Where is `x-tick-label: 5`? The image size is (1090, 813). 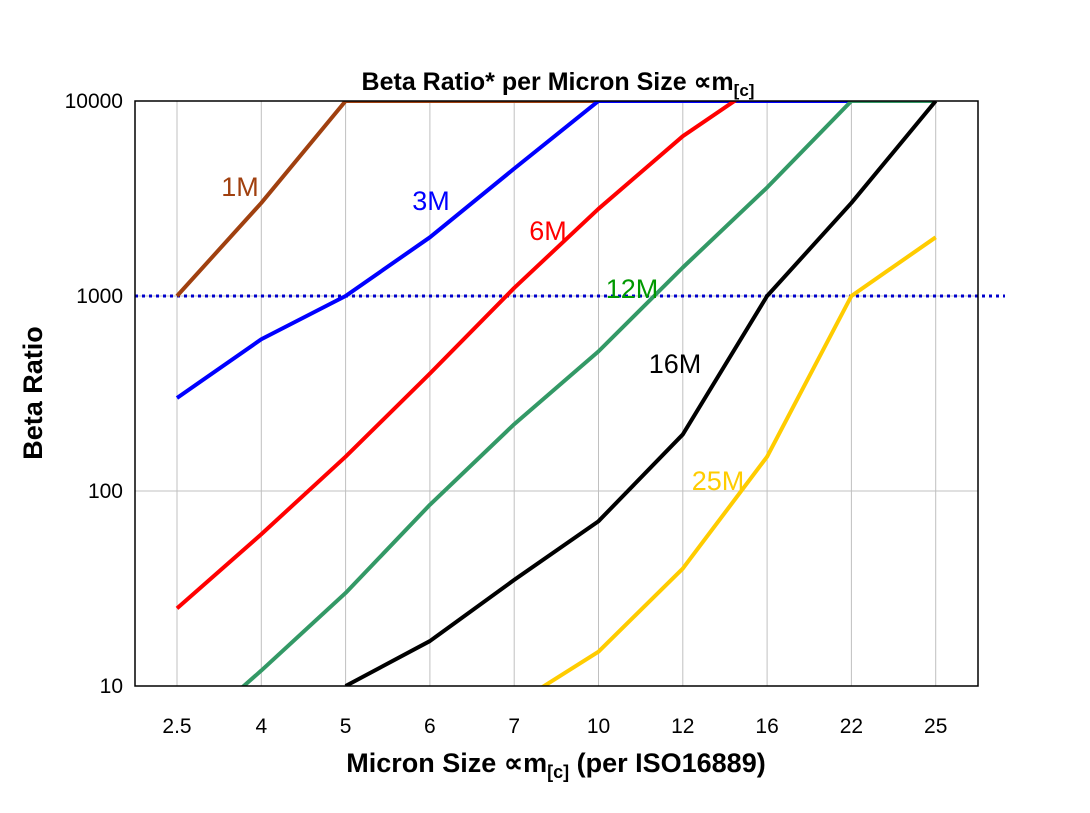
x-tick-label: 5 is located at coordinates (346, 726).